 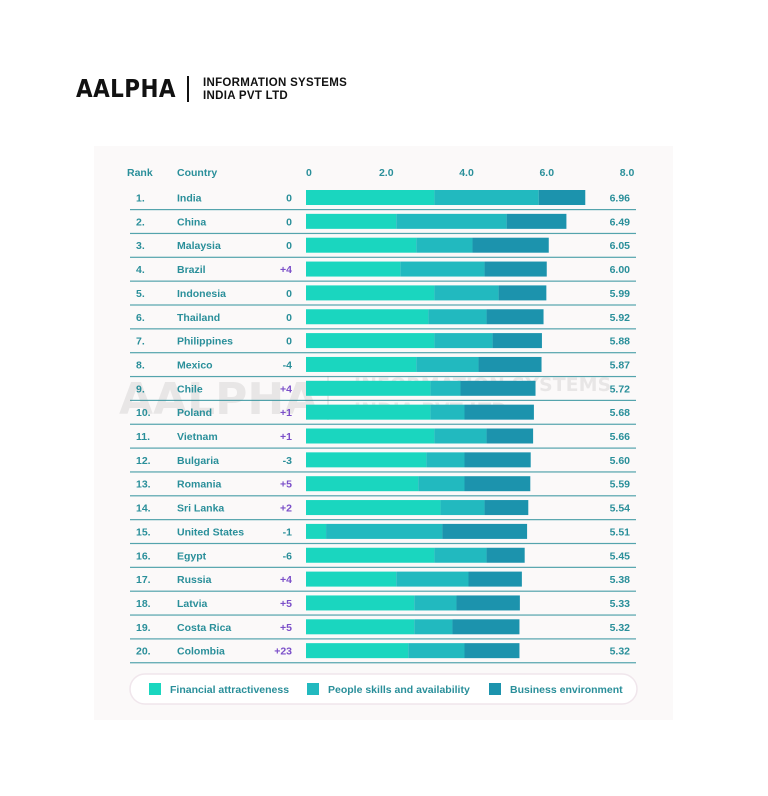 What do you see at coordinates (140, 222) in the screenshot?
I see `rank-label: 2.` at bounding box center [140, 222].